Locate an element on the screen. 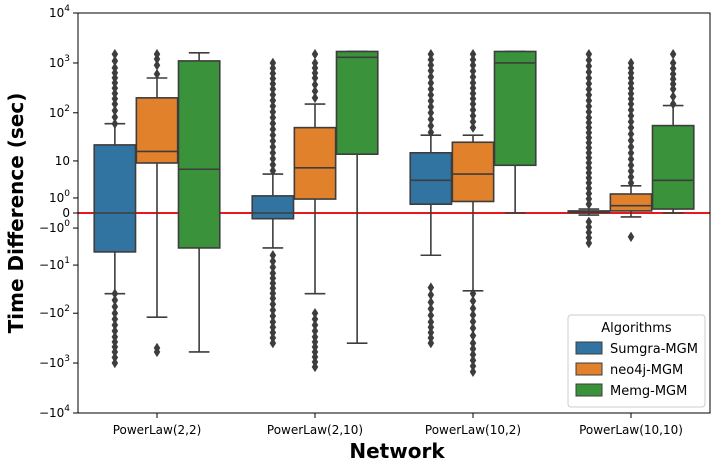  y-tick-label: −101 is located at coordinates (54, 264).